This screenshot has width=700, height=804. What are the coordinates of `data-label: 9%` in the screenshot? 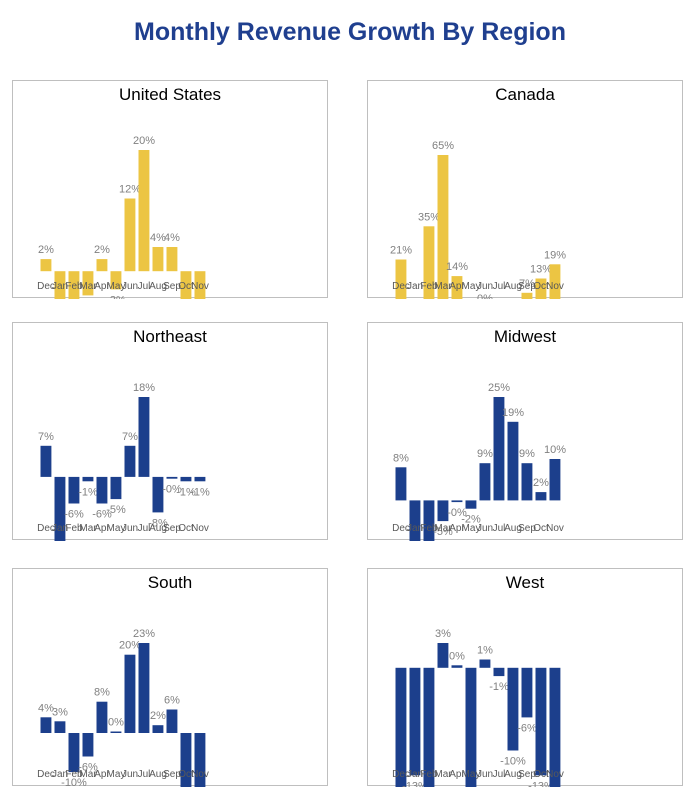 It's located at (527, 454).